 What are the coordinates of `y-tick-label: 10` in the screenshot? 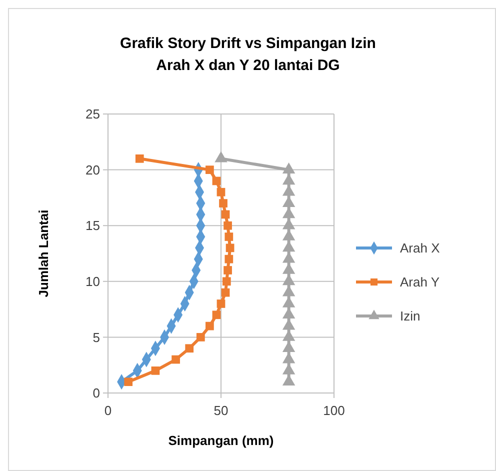 It's located at (93, 281).